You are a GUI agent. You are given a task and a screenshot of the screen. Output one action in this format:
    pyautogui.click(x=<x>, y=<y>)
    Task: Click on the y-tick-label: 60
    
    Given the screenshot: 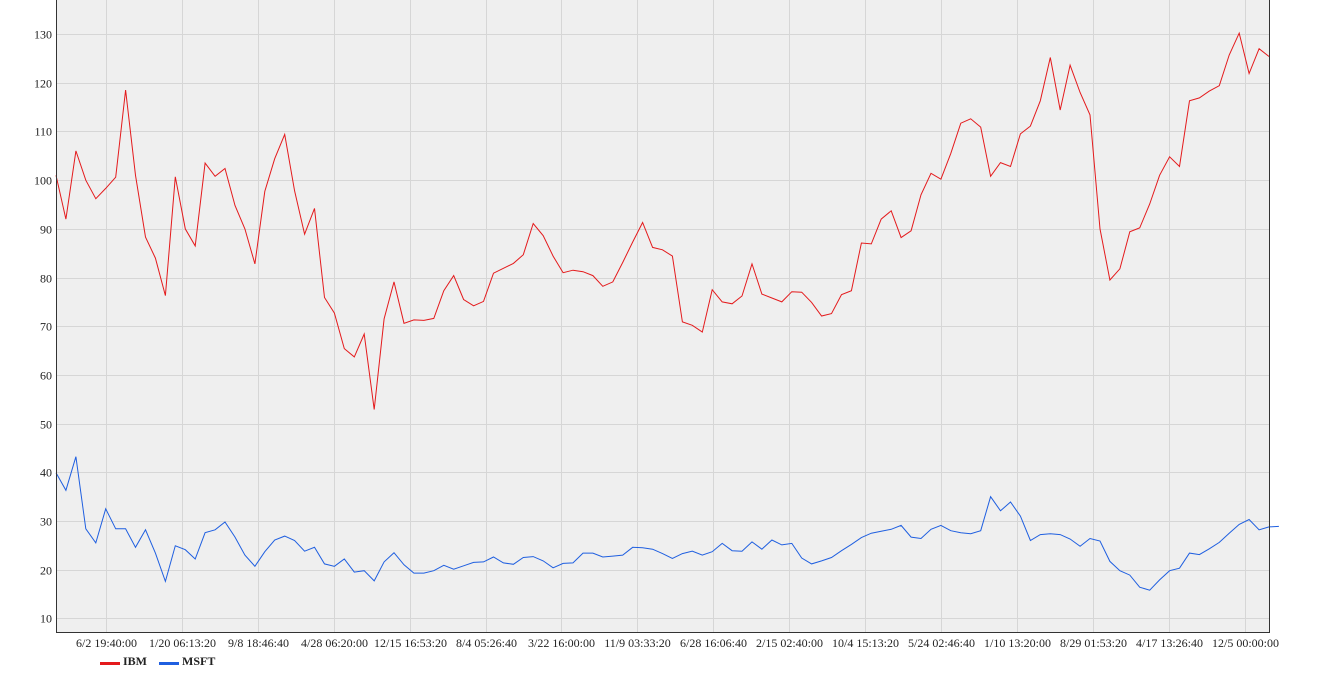 What is the action you would take?
    pyautogui.click(x=46, y=376)
    